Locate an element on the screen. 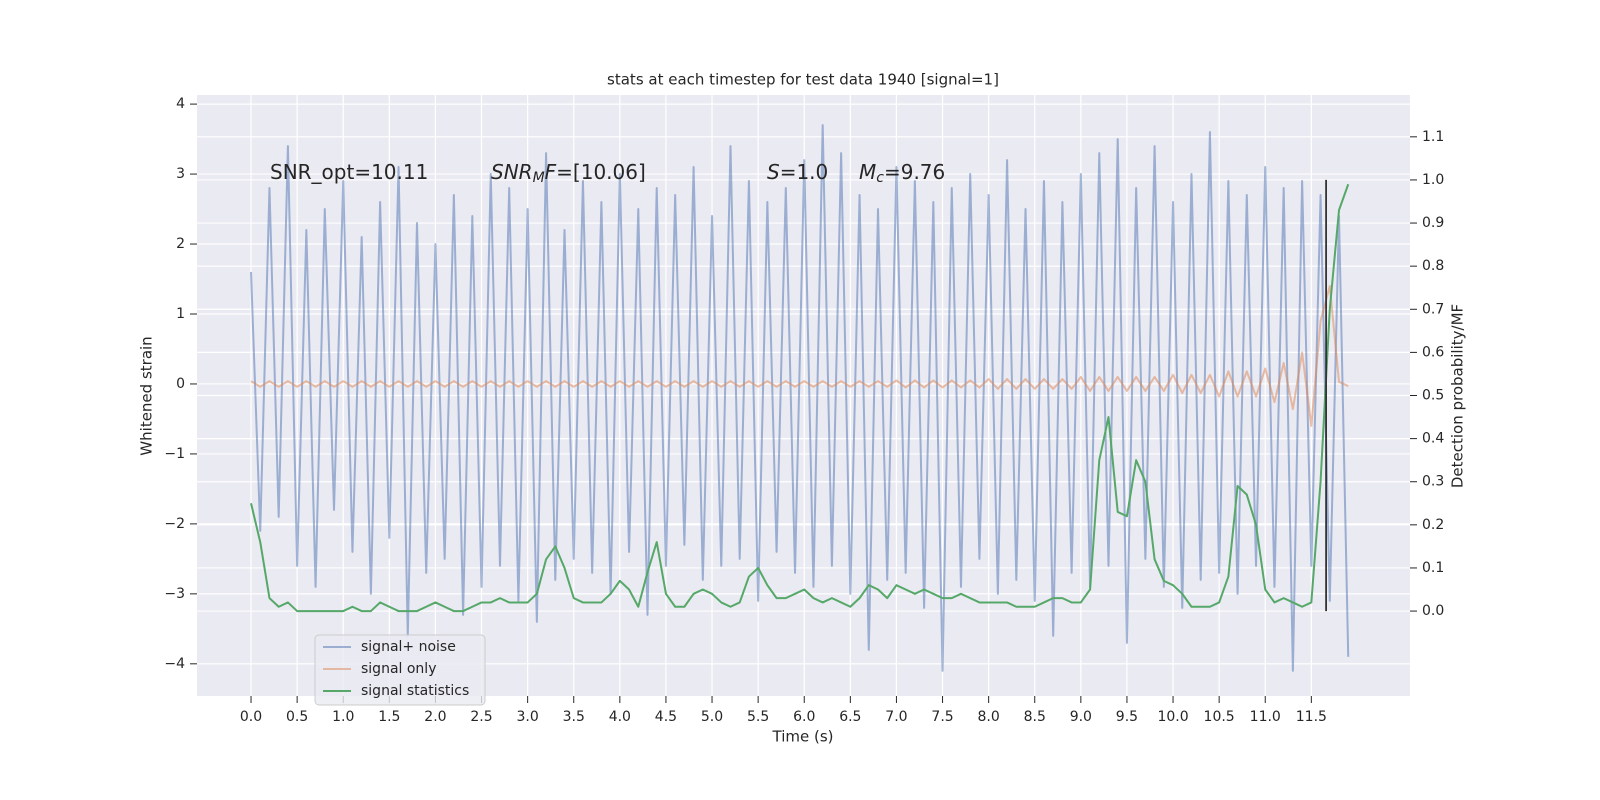  y2-tick-label: 0.0 is located at coordinates (1433, 611).